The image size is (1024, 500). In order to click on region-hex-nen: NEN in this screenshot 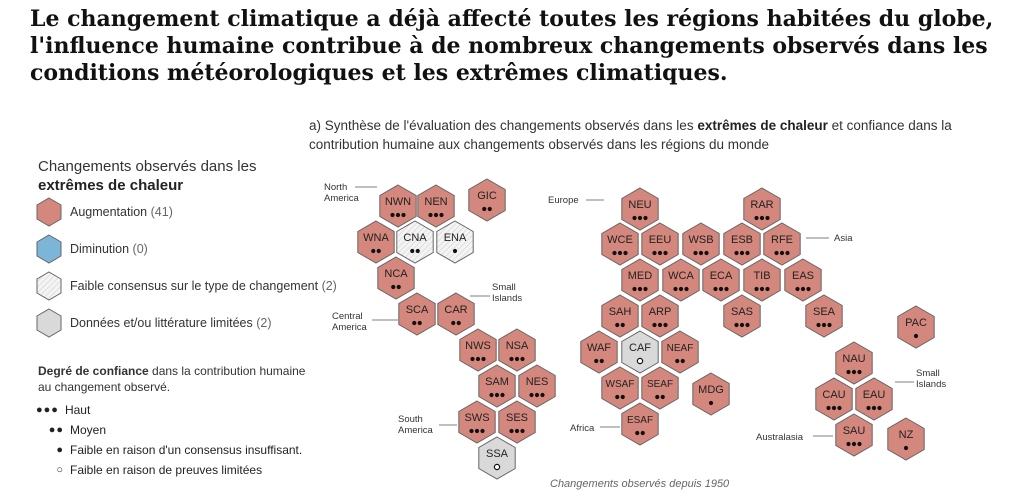, I will do `click(436, 206)`.